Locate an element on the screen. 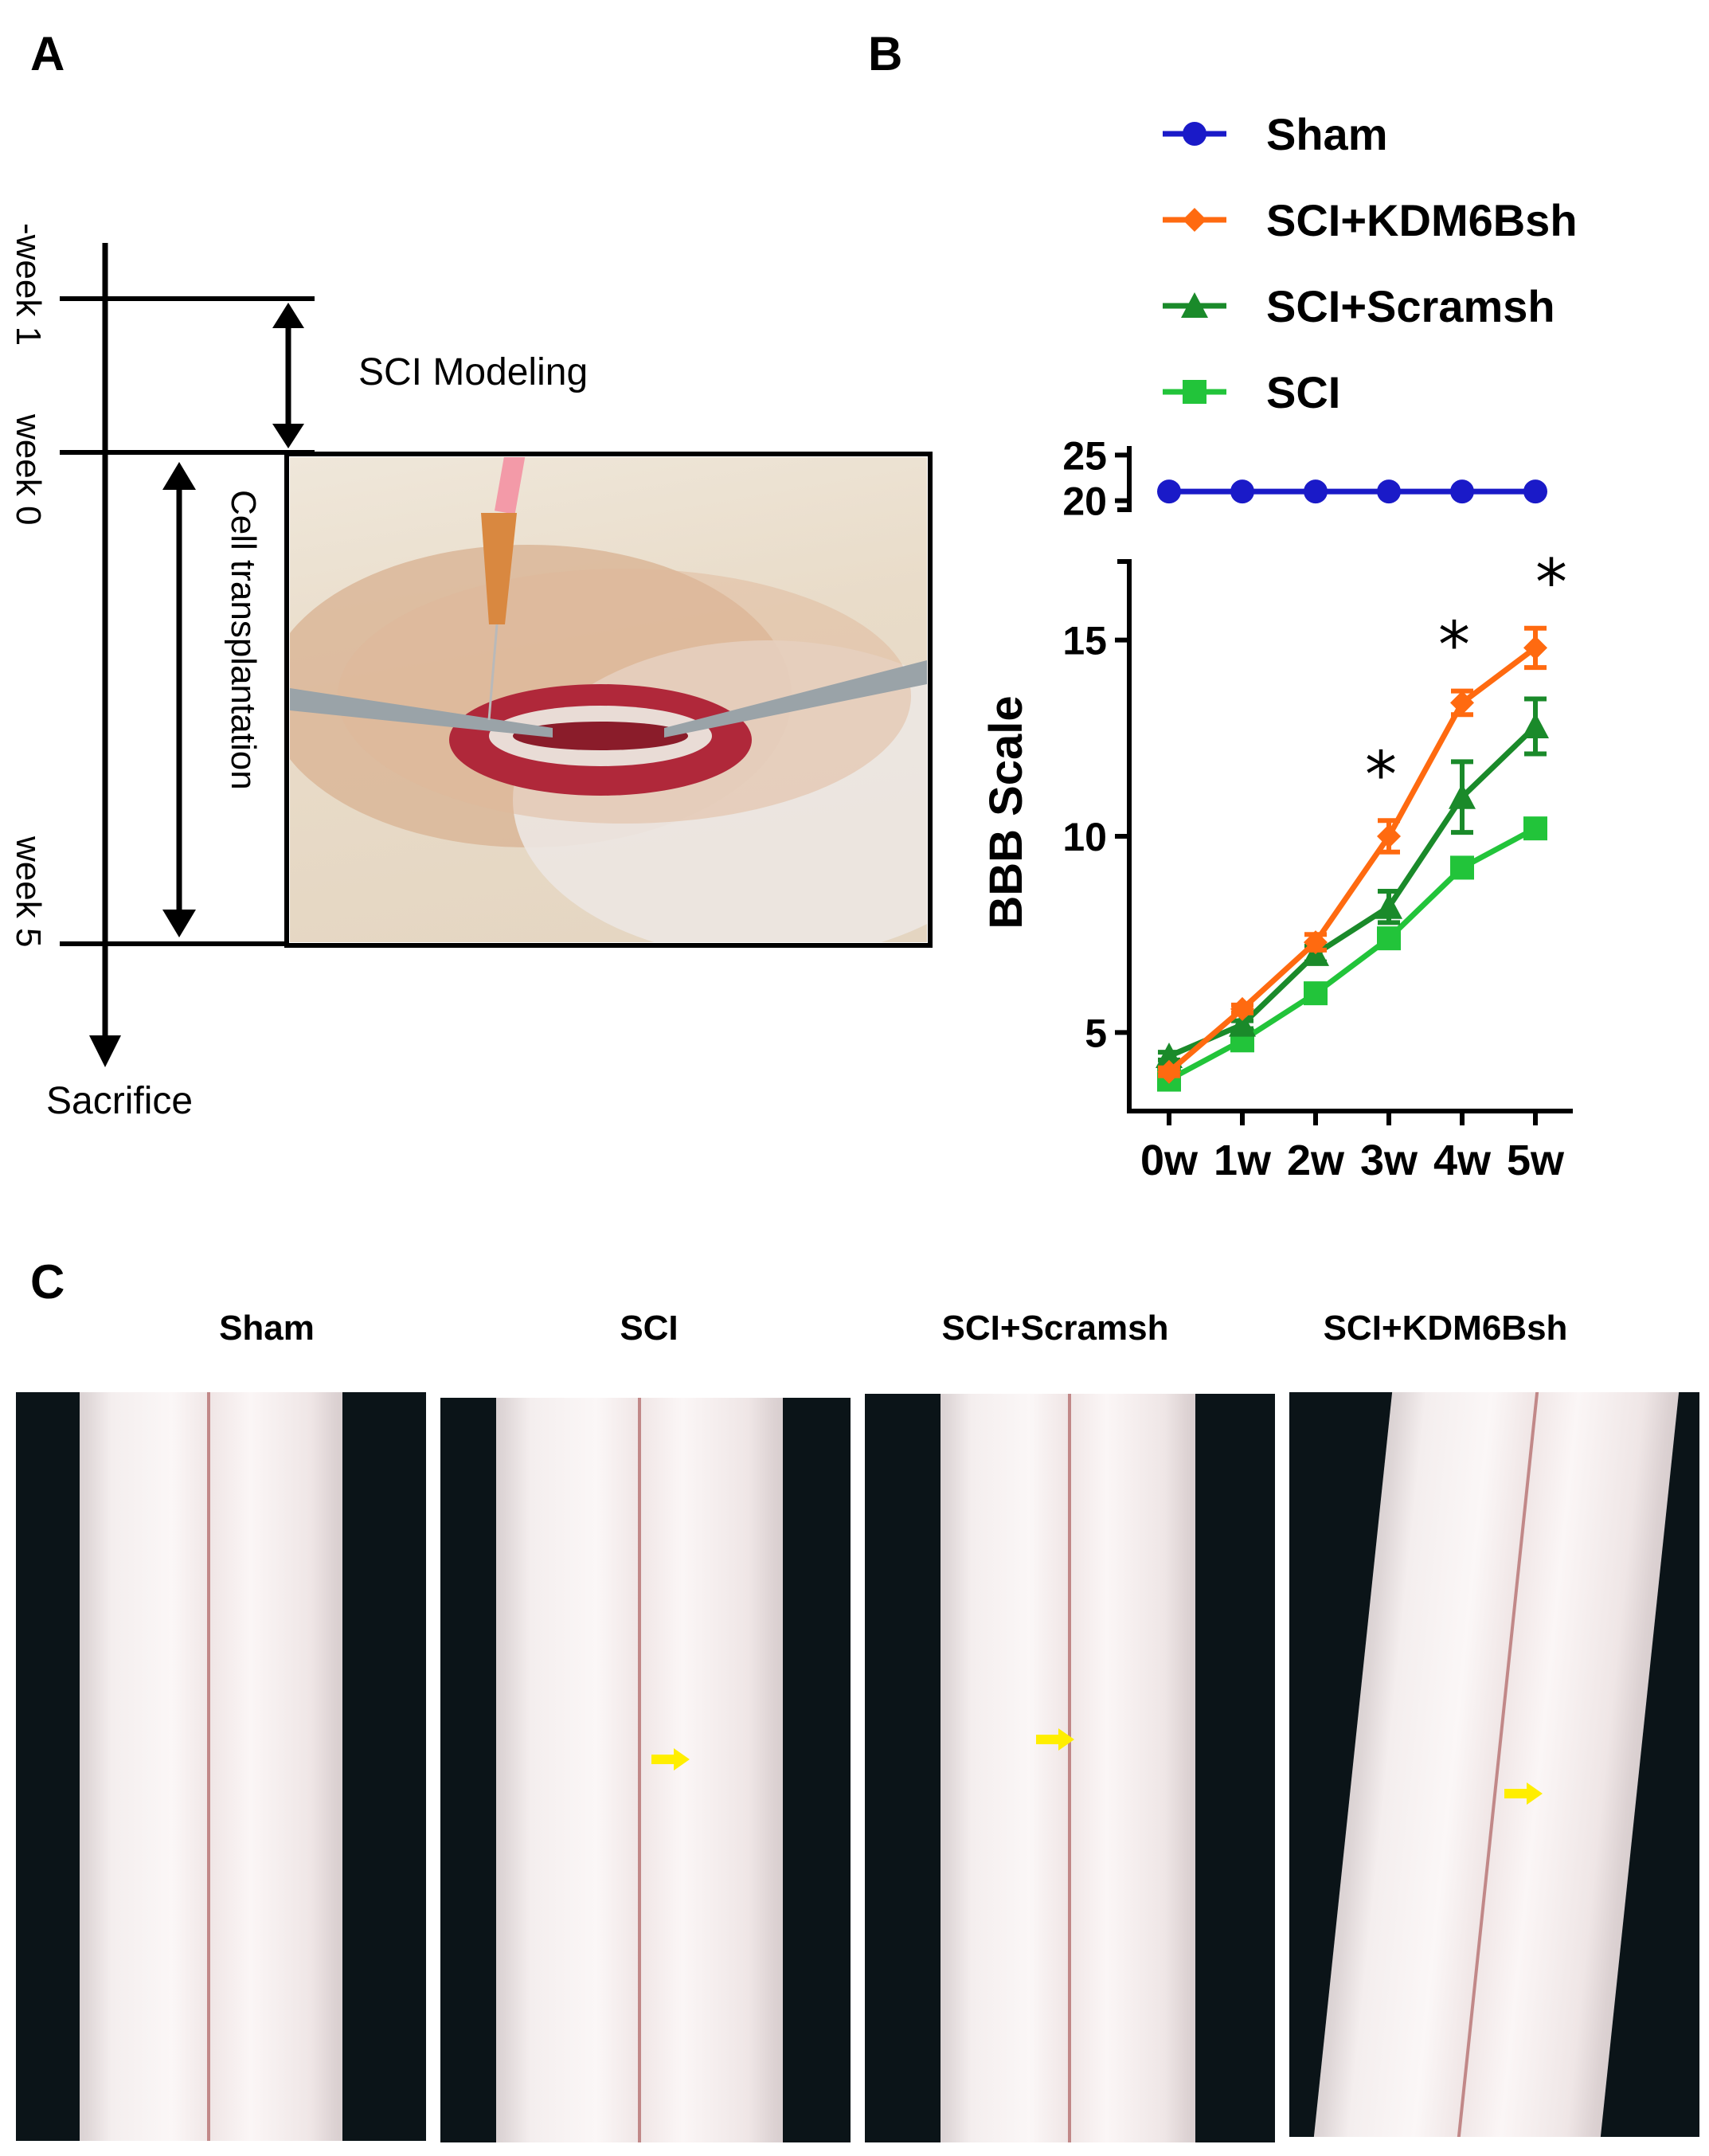 This screenshot has height=2156, width=1709. y-tick-label: 25 is located at coordinates (1084, 455).